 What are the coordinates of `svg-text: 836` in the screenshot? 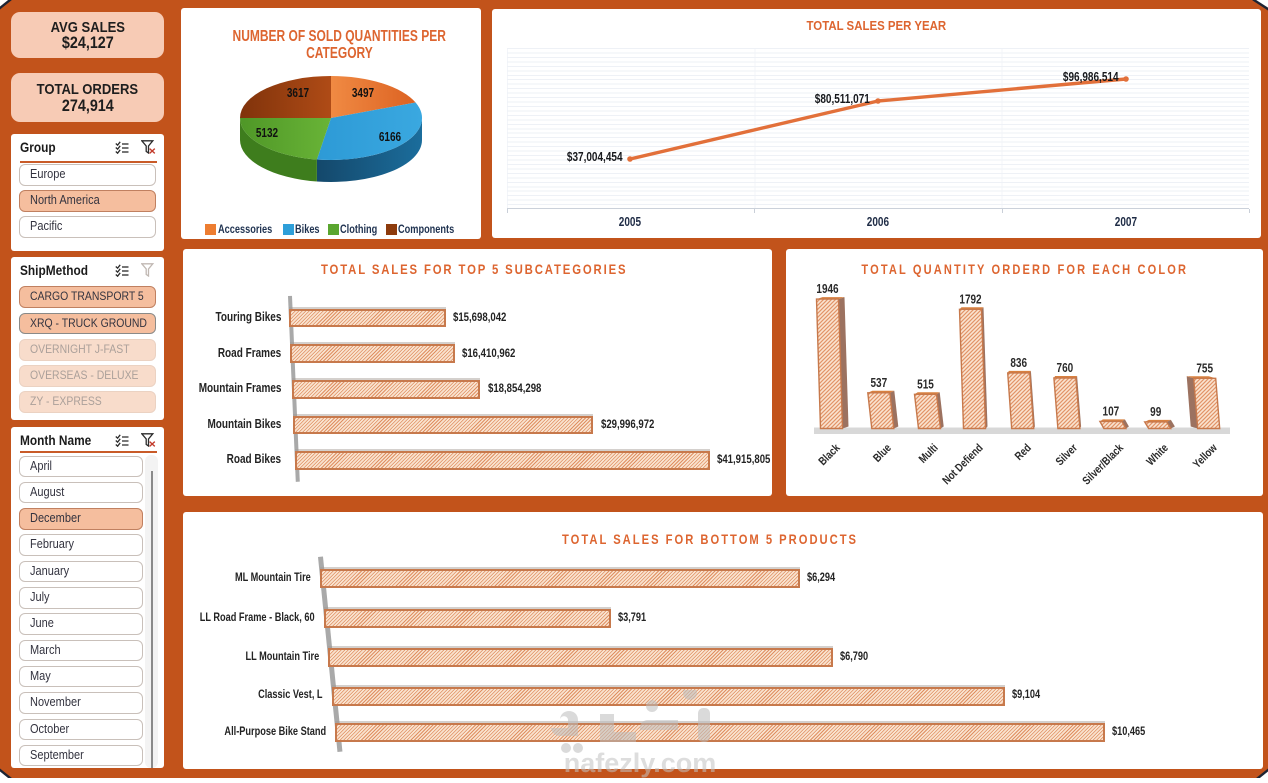 It's located at (1018, 363).